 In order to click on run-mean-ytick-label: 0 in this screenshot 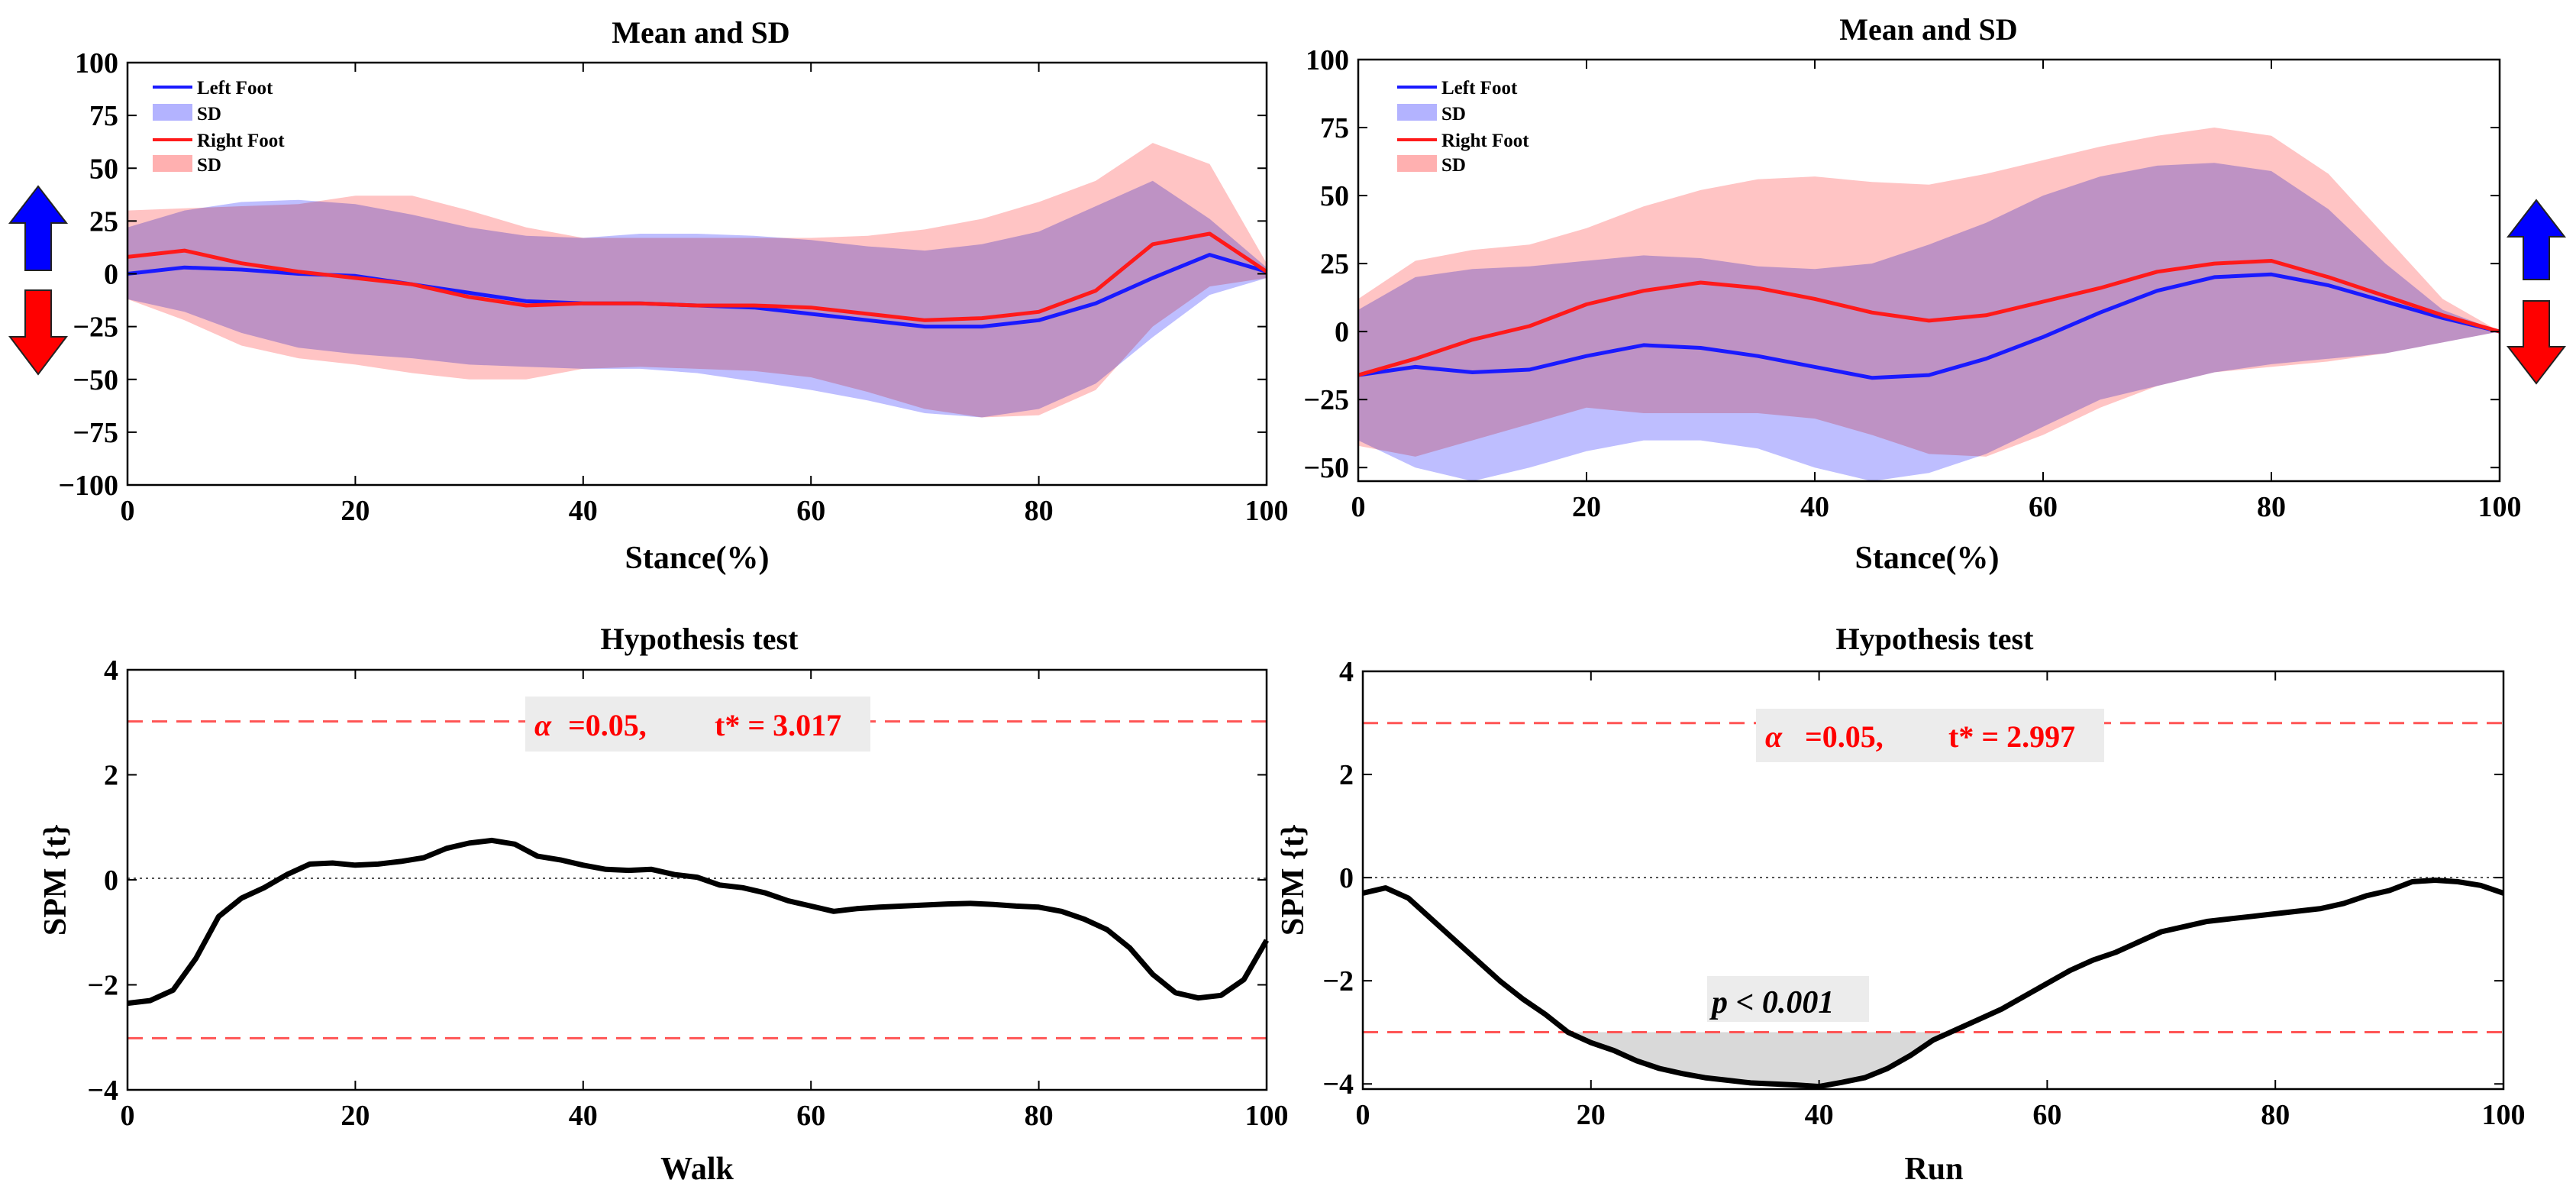, I will do `click(1342, 332)`.